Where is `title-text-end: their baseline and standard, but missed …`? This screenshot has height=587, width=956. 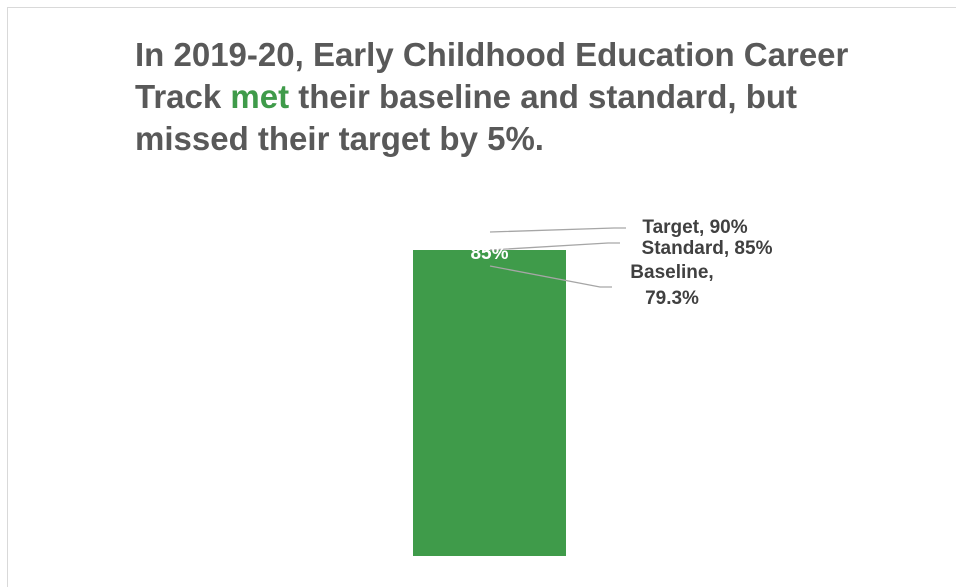
title-text-end: their baseline and standard, but missed … is located at coordinates (466, 117).